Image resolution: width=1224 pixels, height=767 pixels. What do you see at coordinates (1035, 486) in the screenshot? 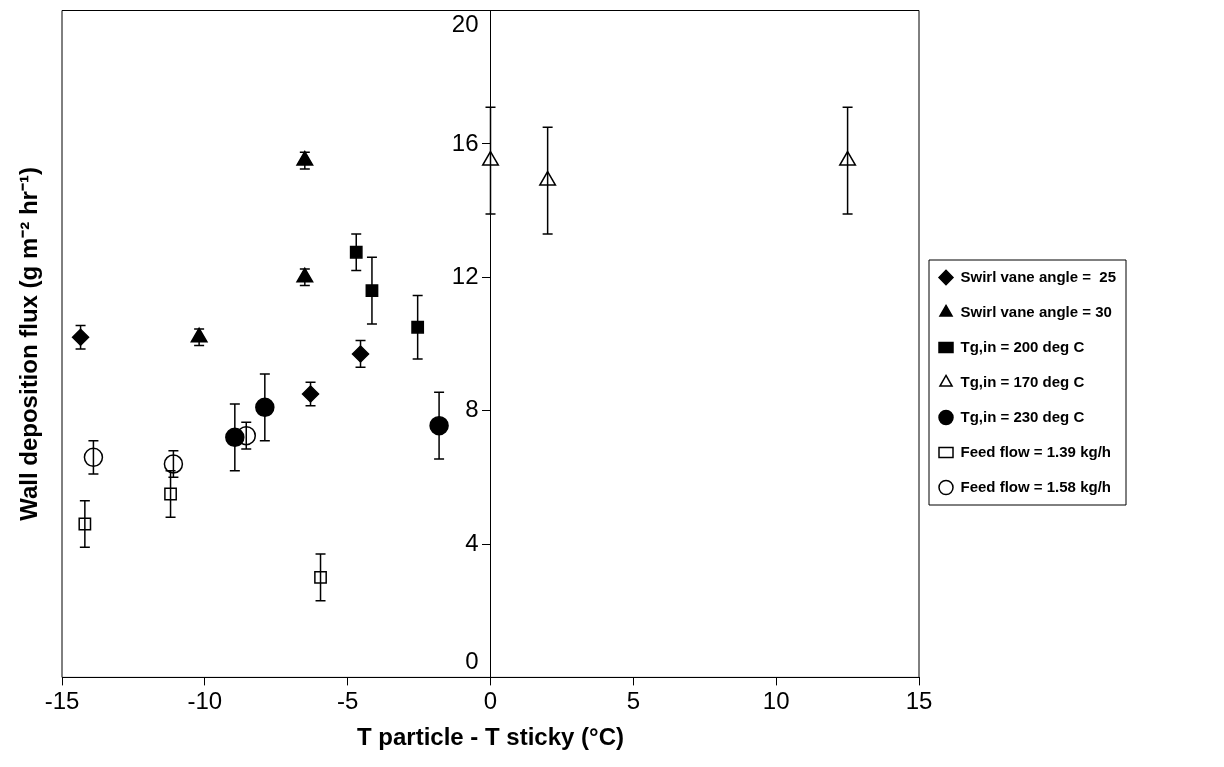
I see `legend-label: Feed flow = 1.58 kg/h` at bounding box center [1035, 486].